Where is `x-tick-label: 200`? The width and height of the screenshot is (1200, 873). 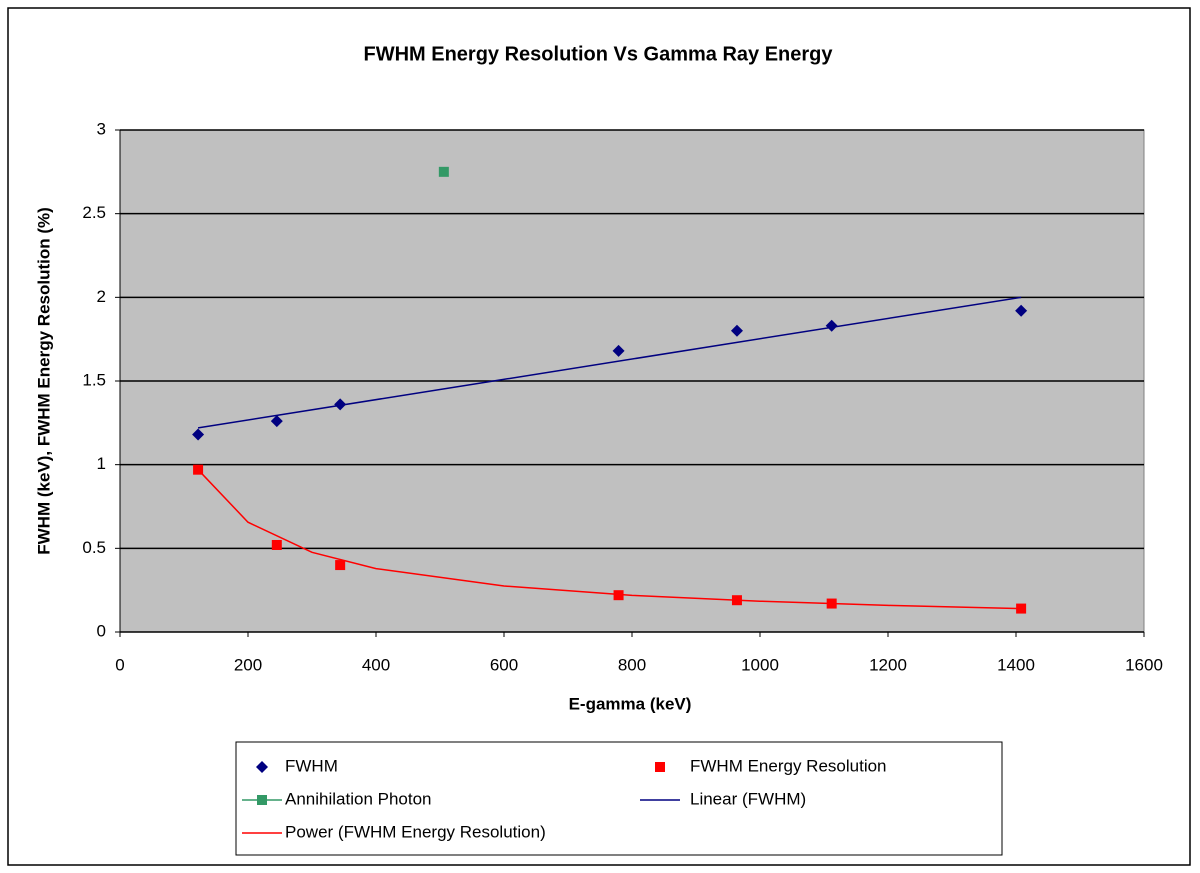 x-tick-label: 200 is located at coordinates (248, 664).